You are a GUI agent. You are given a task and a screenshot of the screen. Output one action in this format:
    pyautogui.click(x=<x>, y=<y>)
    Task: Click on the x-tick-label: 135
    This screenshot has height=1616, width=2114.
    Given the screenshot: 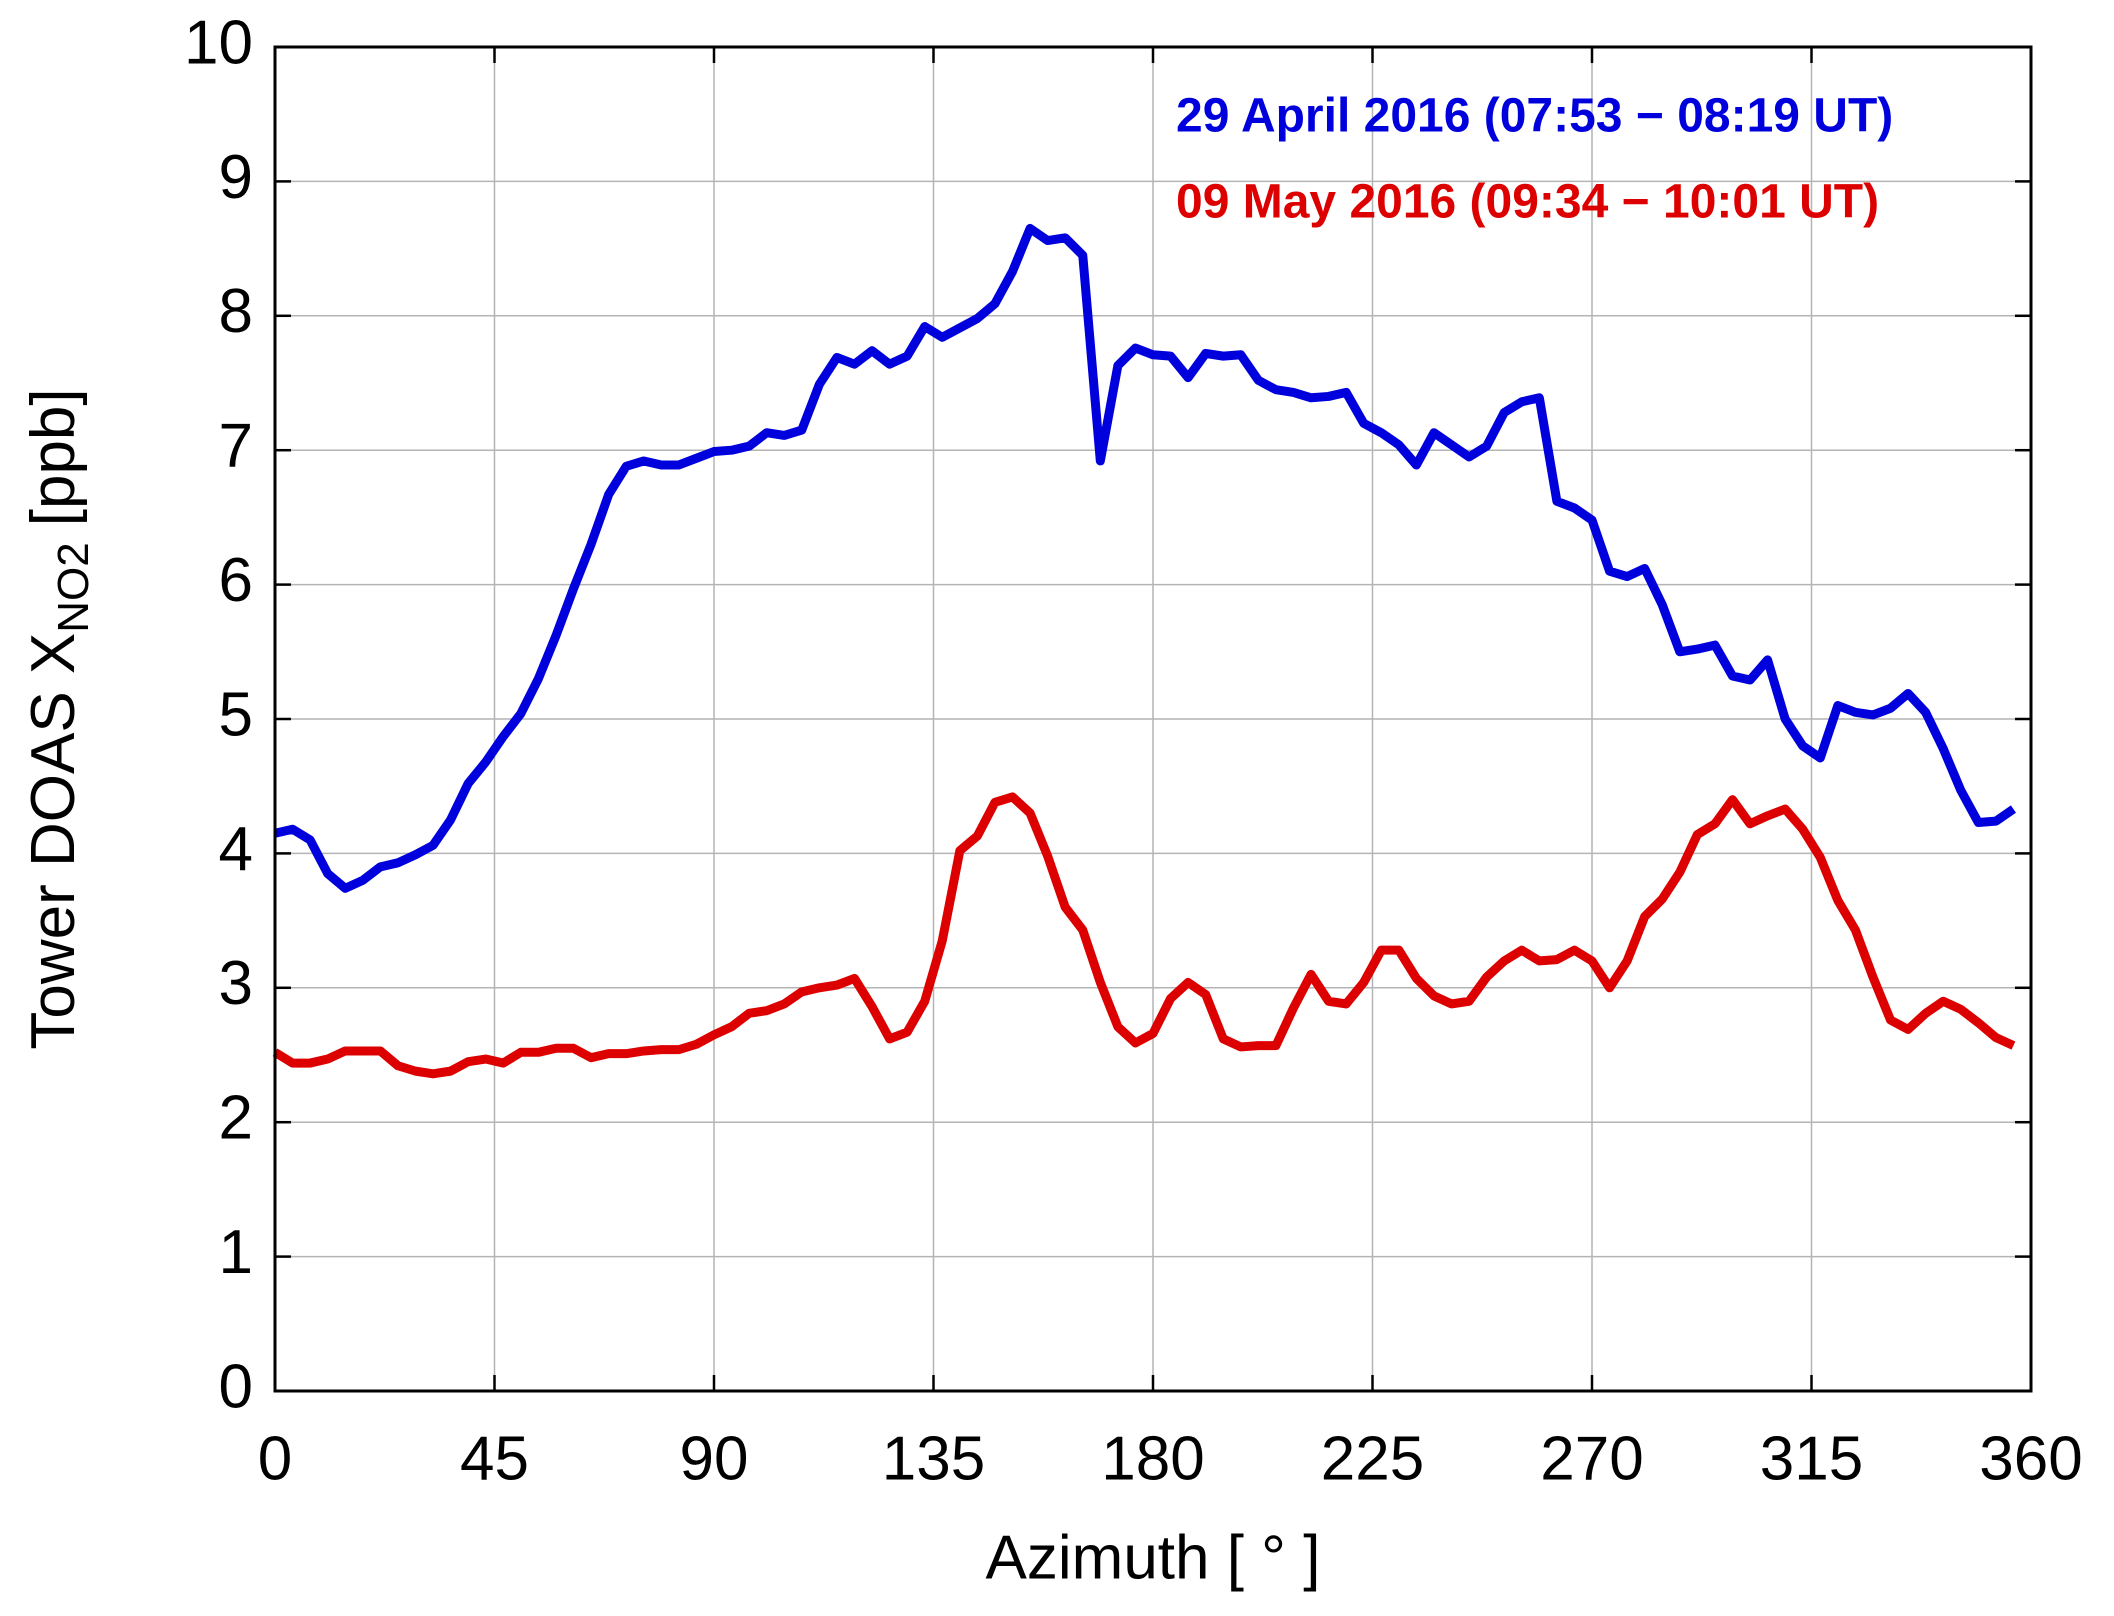 What is the action you would take?
    pyautogui.click(x=933, y=1458)
    